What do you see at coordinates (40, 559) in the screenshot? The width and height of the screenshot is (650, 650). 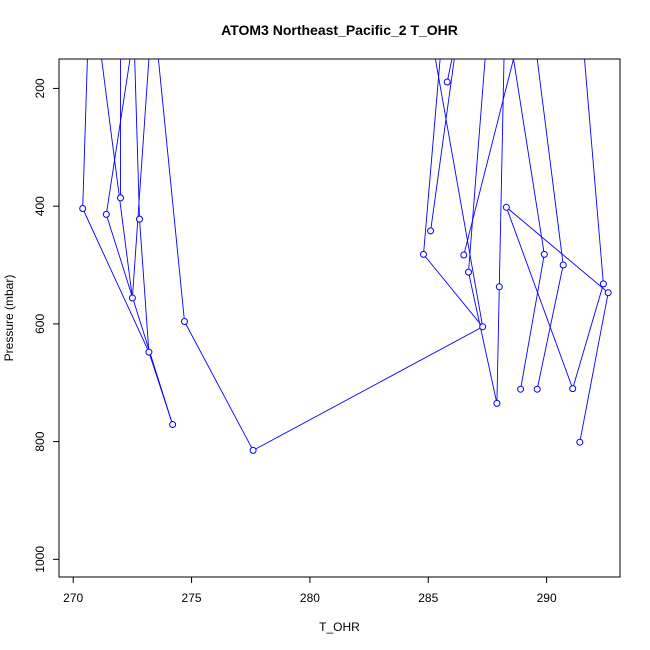 I see `y-tick-label-1000: 1000` at bounding box center [40, 559].